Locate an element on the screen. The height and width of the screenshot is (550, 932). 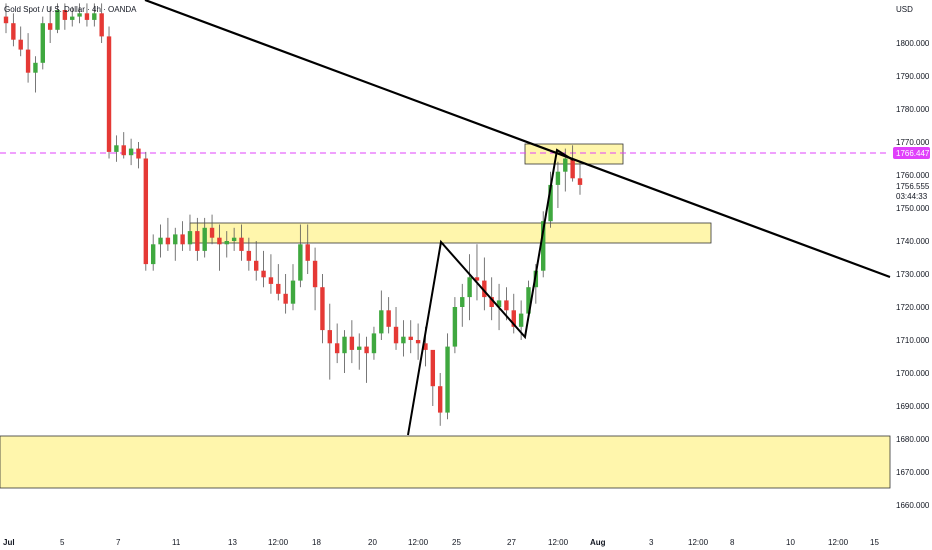
time-tick-label: 18 is located at coordinates (316, 542).